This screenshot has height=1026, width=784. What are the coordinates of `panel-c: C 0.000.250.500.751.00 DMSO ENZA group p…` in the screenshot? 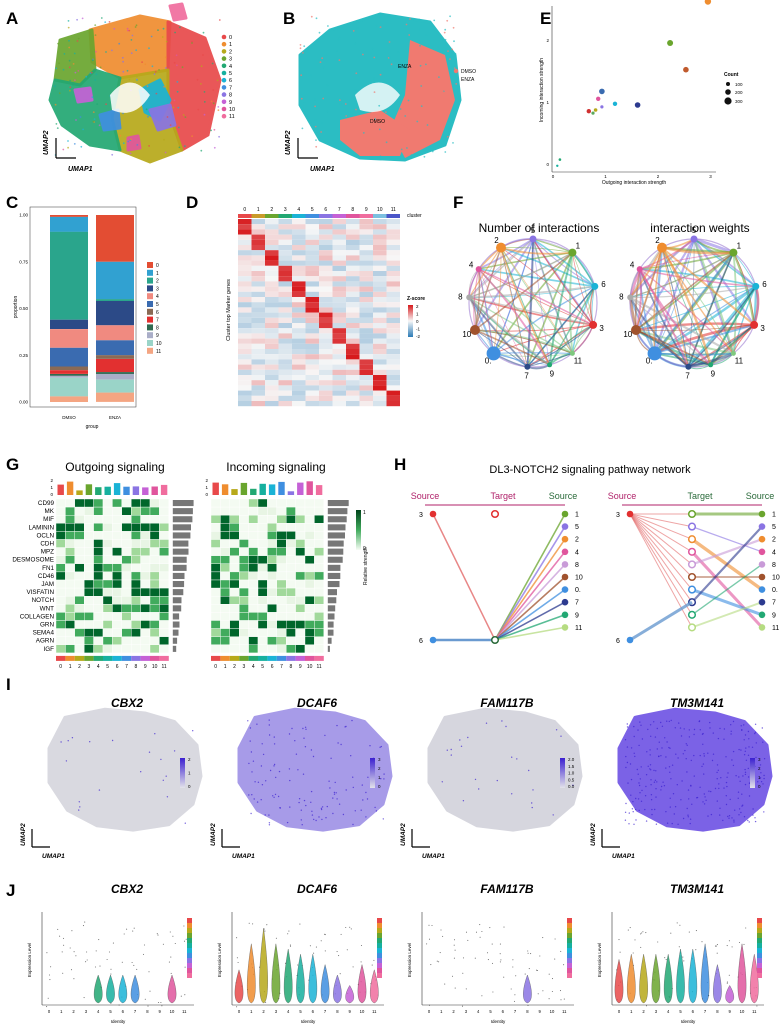 It's located at (84, 311).